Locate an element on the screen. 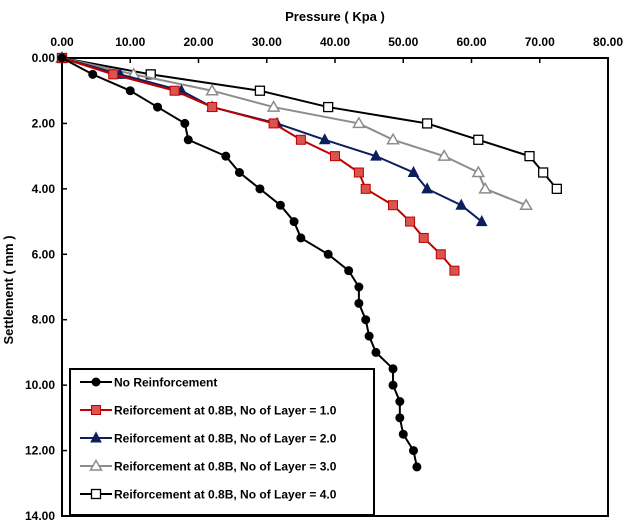  y-tick-label: 12.00 is located at coordinates (40, 451).